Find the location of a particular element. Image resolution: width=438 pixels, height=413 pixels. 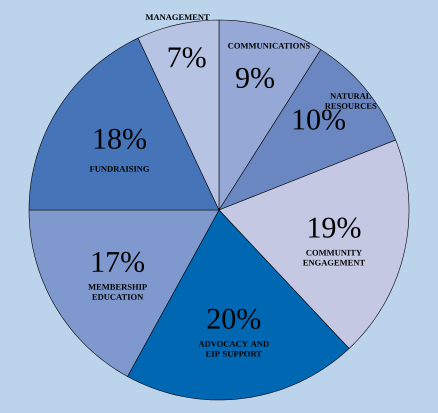

slice-label: ADVOCACY AND EIP SUPPORT is located at coordinates (233, 349).